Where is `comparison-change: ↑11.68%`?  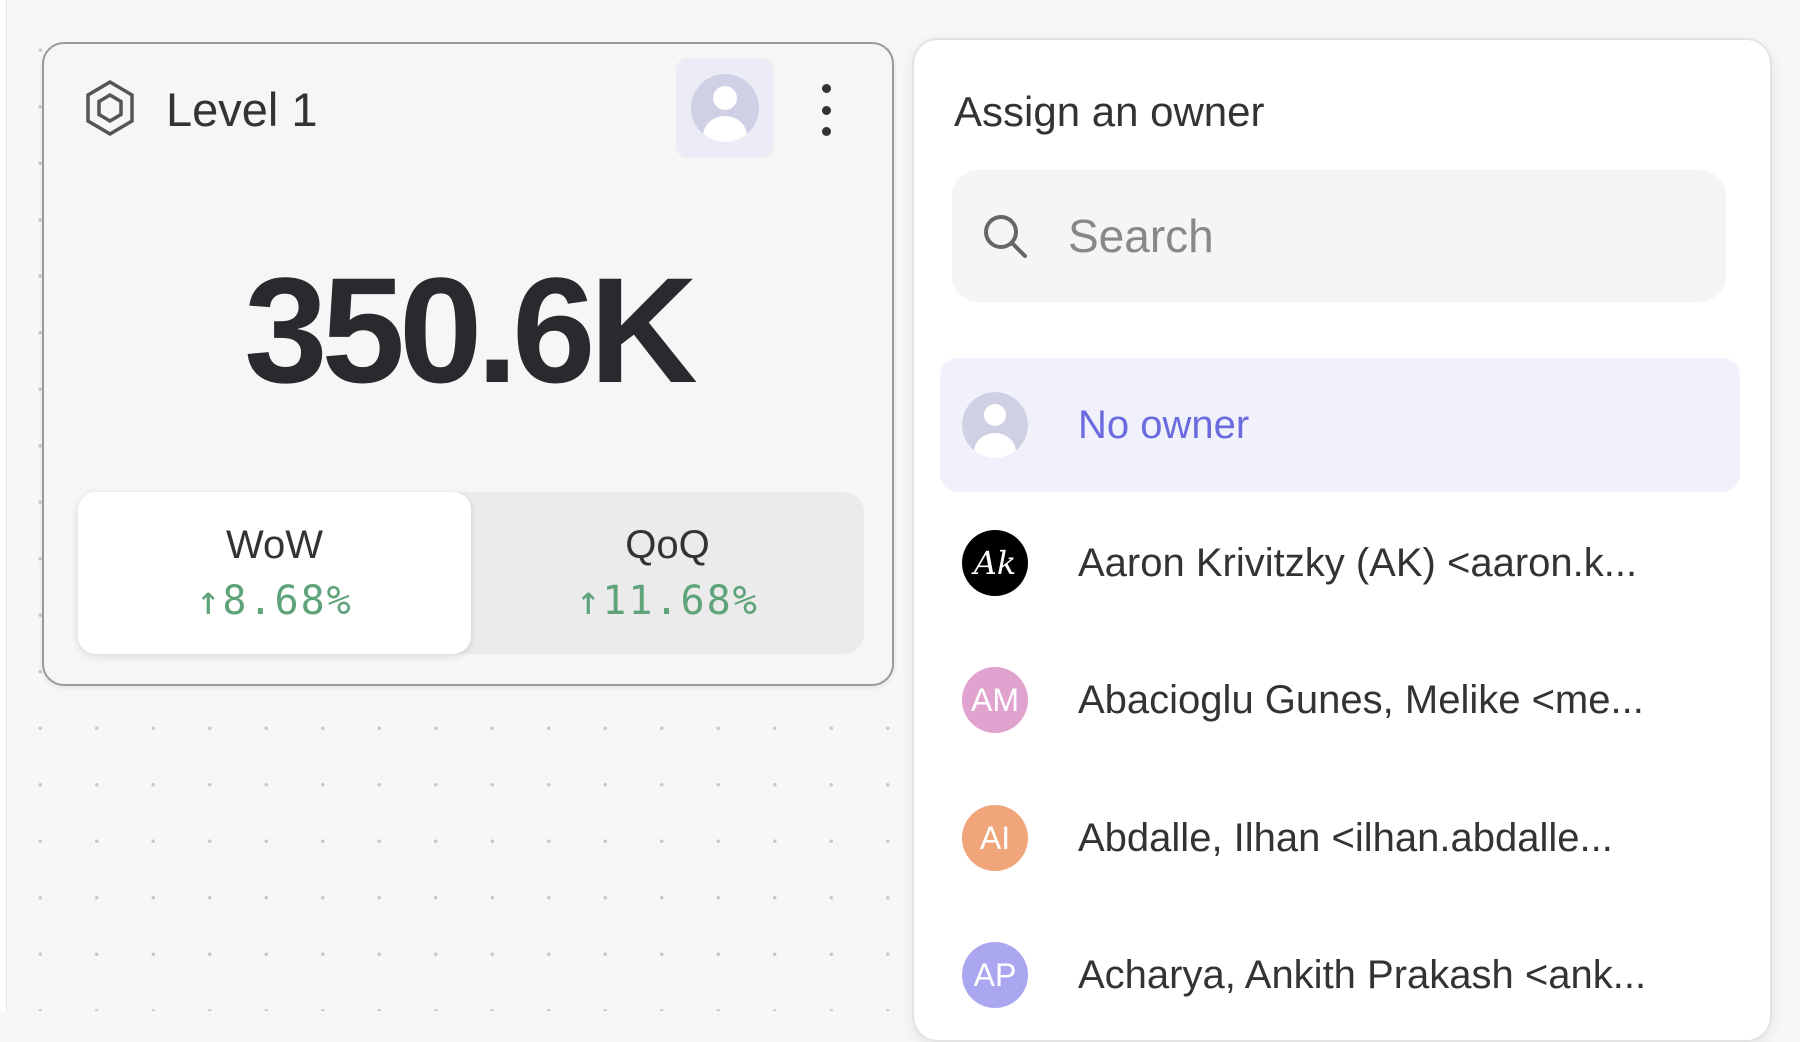
comparison-change: ↑11.68% is located at coordinates (667, 600).